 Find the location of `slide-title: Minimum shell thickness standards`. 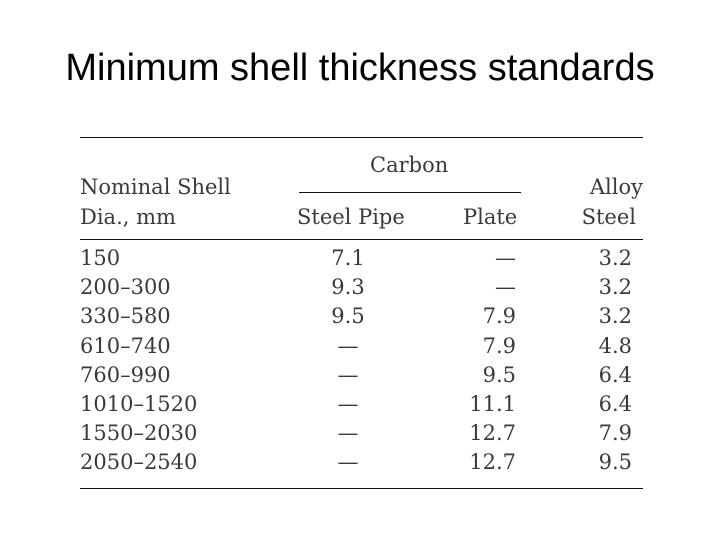

slide-title: Minimum shell thickness standards is located at coordinates (360, 68).